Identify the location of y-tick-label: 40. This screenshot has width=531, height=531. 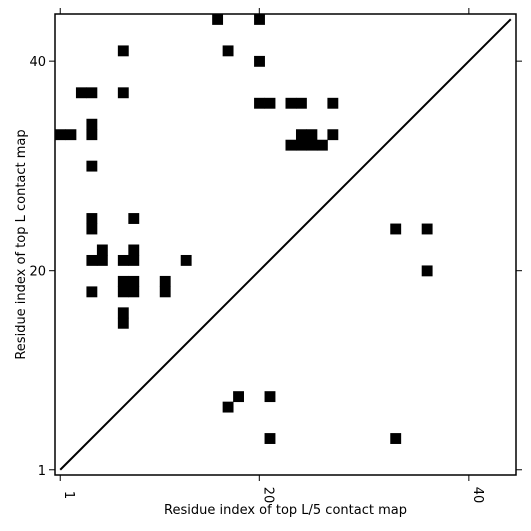
(37, 62).